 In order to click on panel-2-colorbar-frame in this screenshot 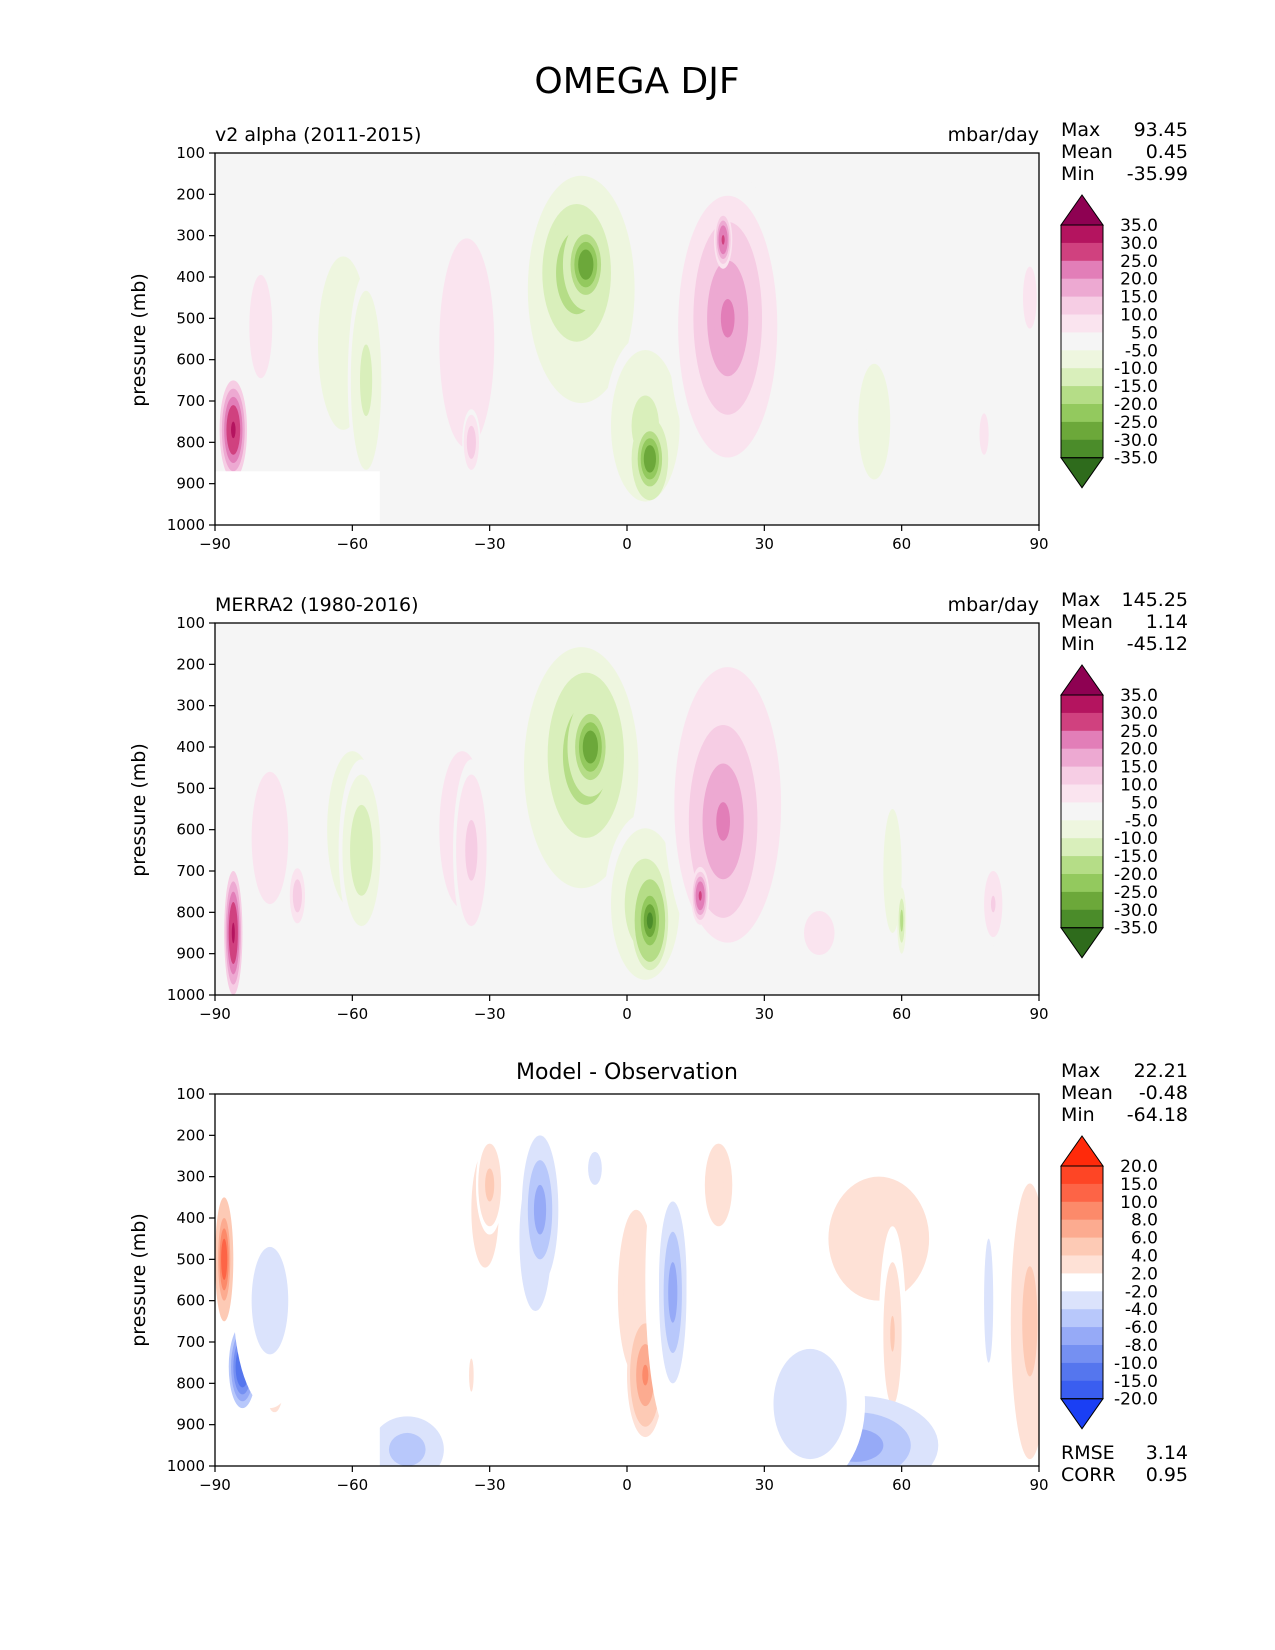, I will do `click(1082, 811)`.